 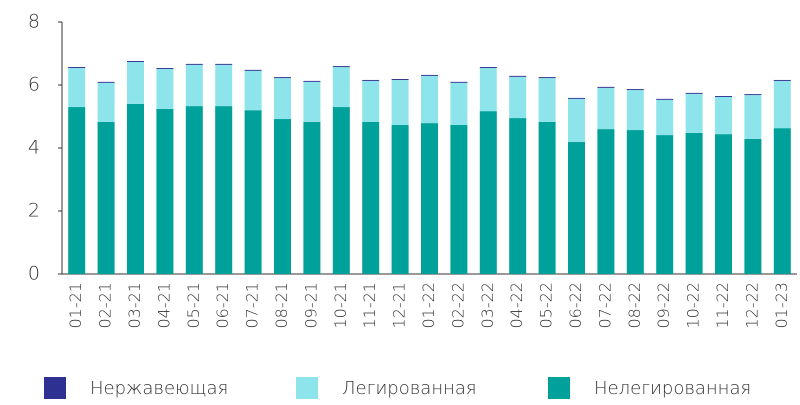 I want to click on x-tick-label: 06-22, so click(x=575, y=305).